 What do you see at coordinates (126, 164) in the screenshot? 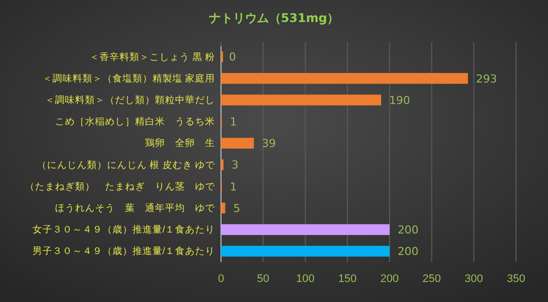
I see `y-tick-label: （にんじん類）にんじん 根 皮むき ゆで` at bounding box center [126, 164].